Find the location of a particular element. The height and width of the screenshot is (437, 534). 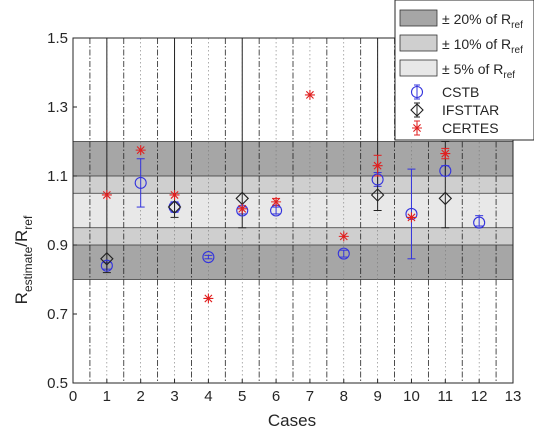

legend-label: ± 10% of Rref is located at coordinates (482, 46).